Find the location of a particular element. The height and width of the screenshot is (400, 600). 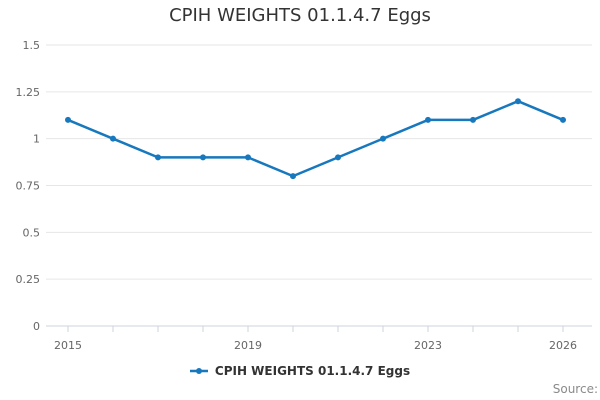

legend-marker-icon is located at coordinates (198, 371).